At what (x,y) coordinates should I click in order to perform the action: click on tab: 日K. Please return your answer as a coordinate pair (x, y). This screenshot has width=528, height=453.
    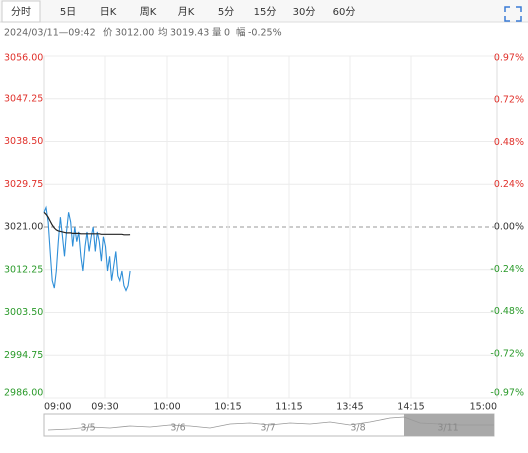
    Looking at the image, I should click on (108, 12).